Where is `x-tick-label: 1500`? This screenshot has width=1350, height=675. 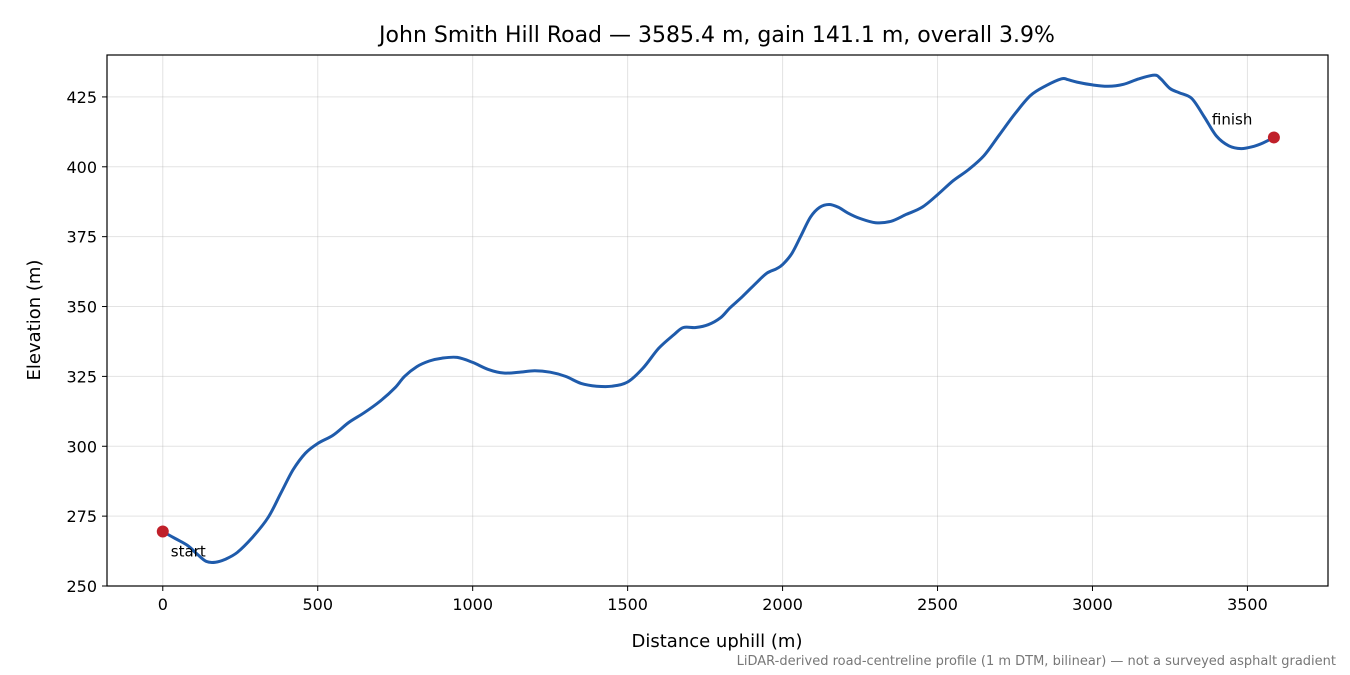 x-tick-label: 1500 is located at coordinates (627, 604).